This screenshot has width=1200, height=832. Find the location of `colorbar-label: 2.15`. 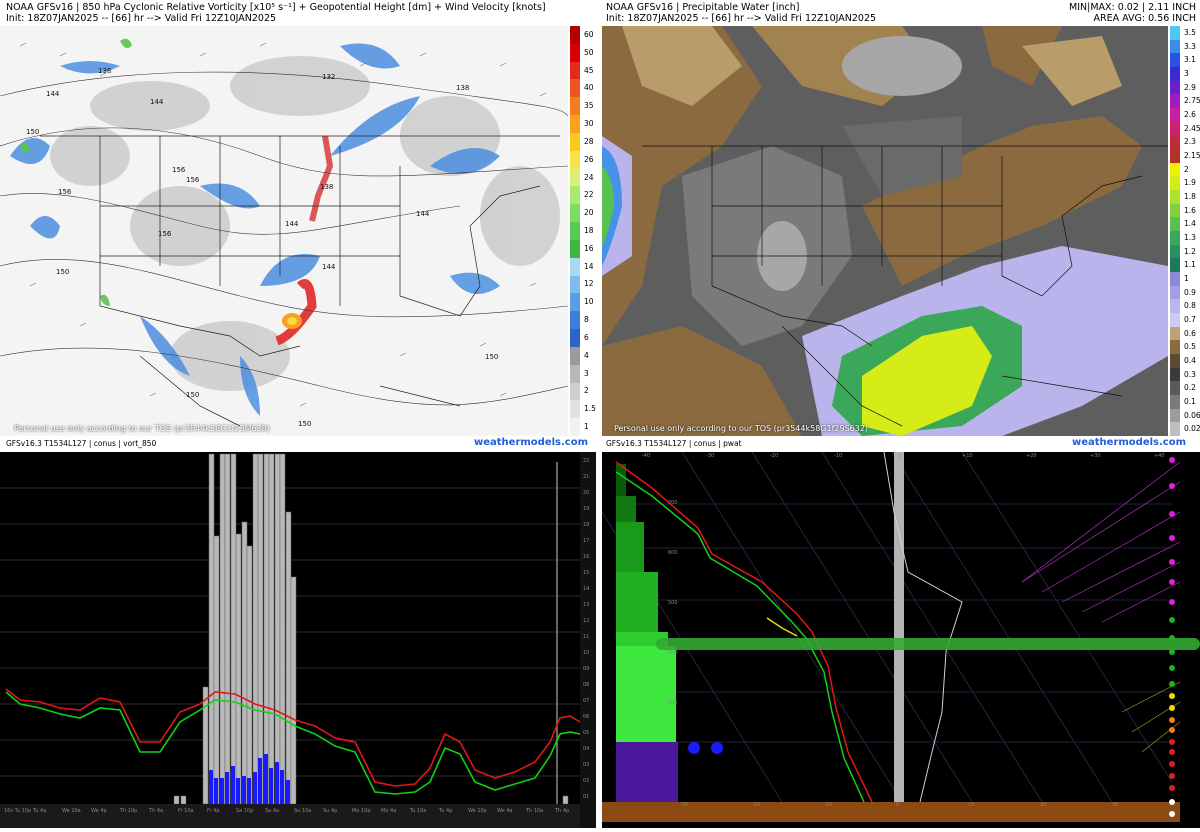

colorbar-label: 2.15 is located at coordinates (1192, 155).